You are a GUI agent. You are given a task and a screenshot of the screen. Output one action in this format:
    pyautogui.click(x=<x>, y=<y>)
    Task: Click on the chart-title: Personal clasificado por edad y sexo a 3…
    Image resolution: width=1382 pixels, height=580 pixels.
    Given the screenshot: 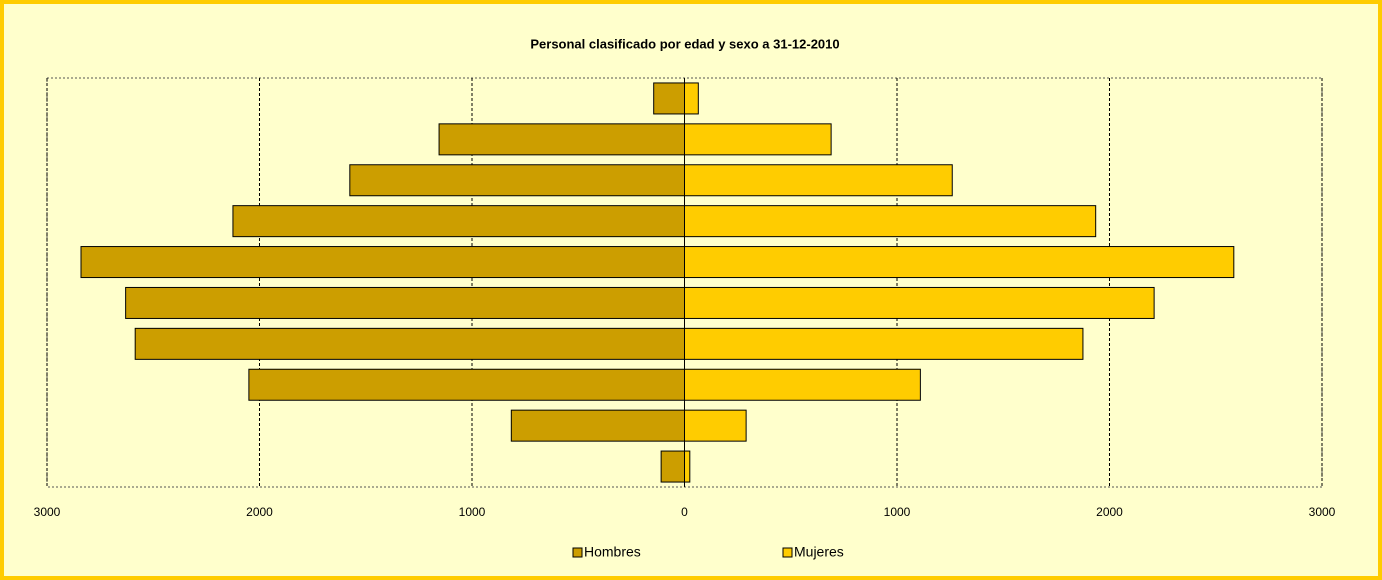 What is the action you would take?
    pyautogui.click(x=684, y=43)
    